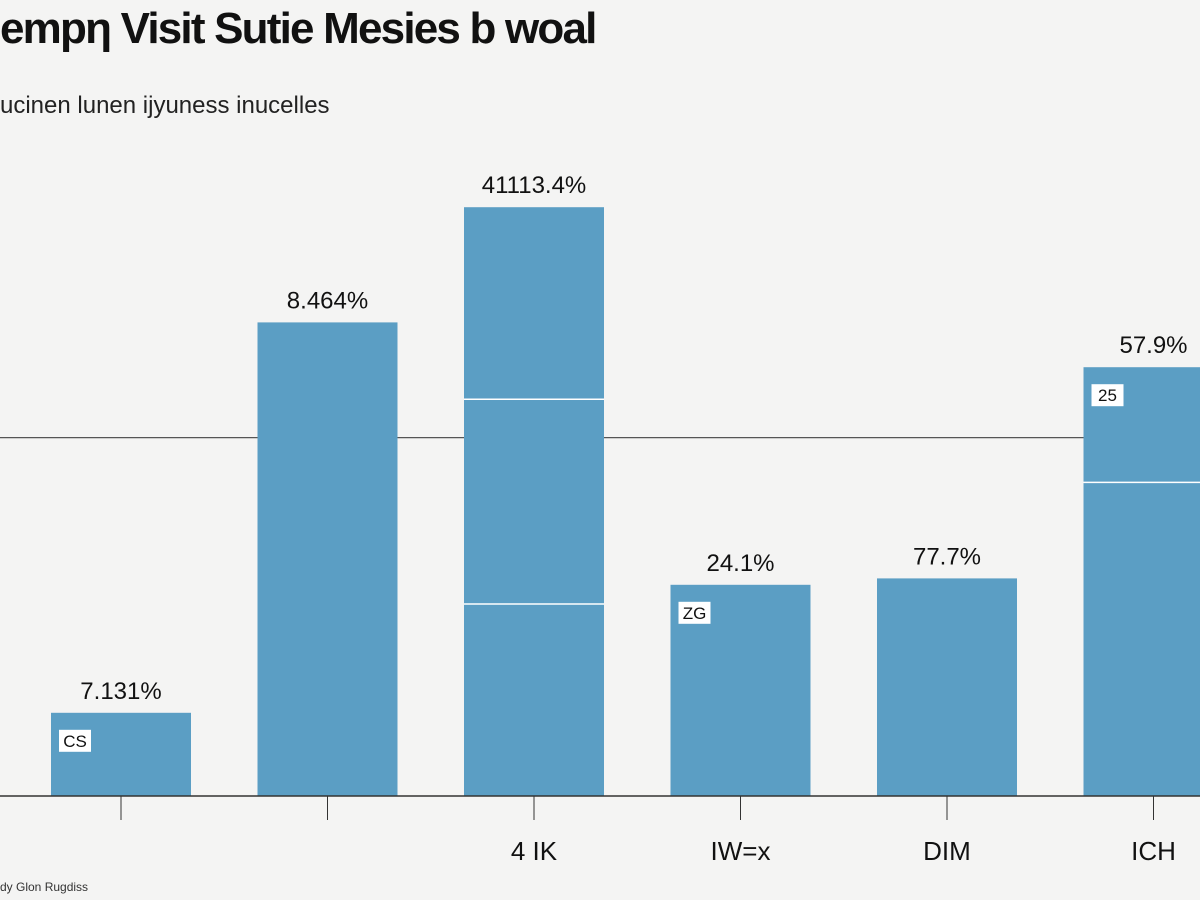 This screenshot has width=1200, height=900. I want to click on bar-value-label: 24.1%, so click(740, 563).